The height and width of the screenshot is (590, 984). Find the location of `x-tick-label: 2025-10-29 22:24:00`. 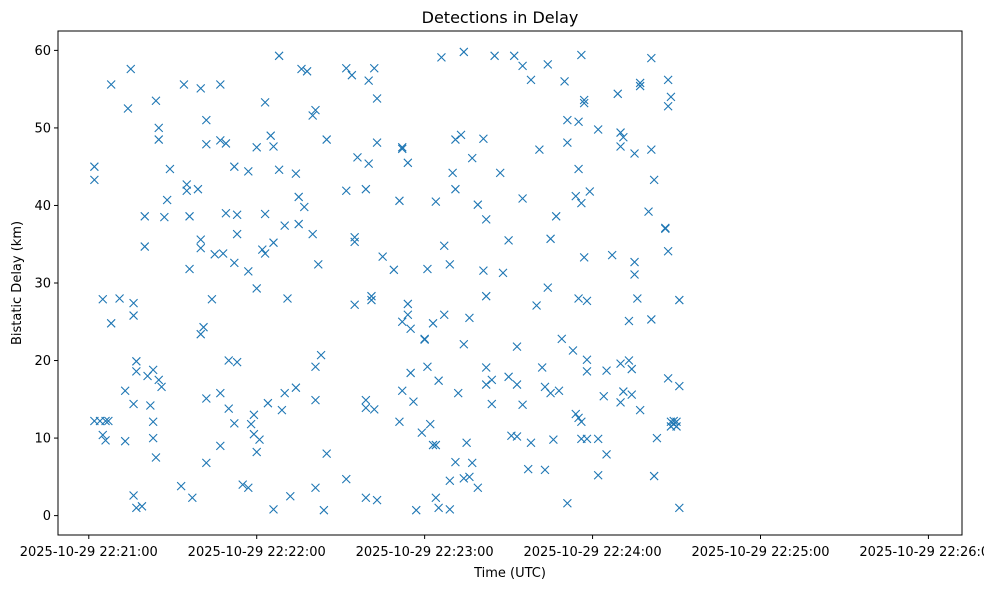

x-tick-label: 2025-10-29 22:24:00 is located at coordinates (593, 552).